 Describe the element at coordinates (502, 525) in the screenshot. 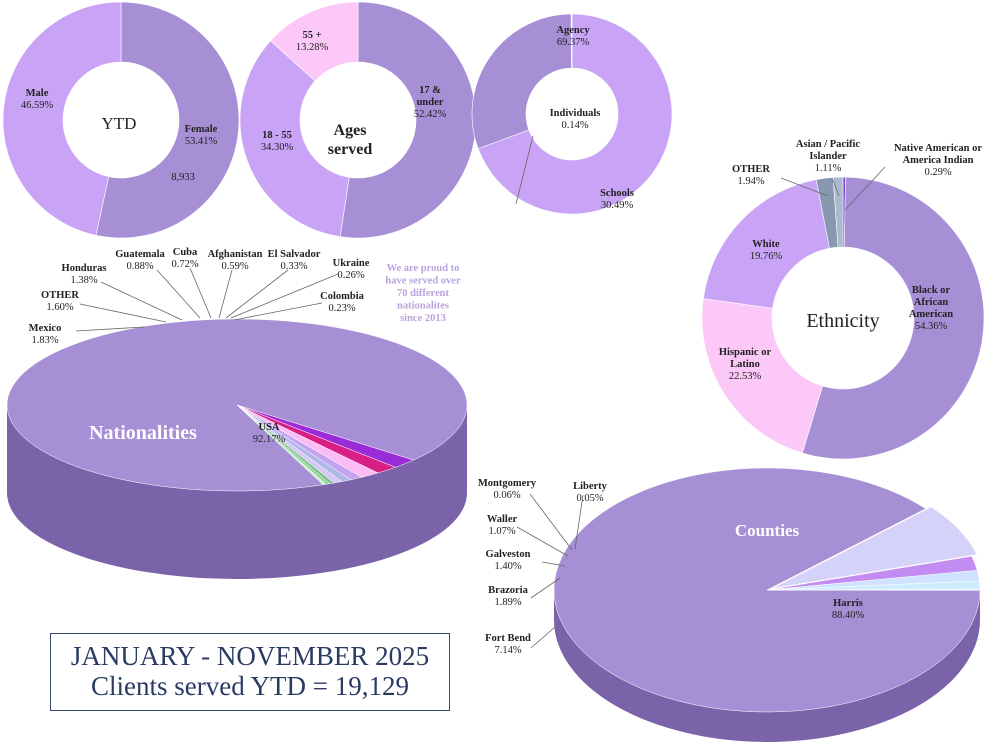

I see `label-waller: Waller 1.07%` at that location.